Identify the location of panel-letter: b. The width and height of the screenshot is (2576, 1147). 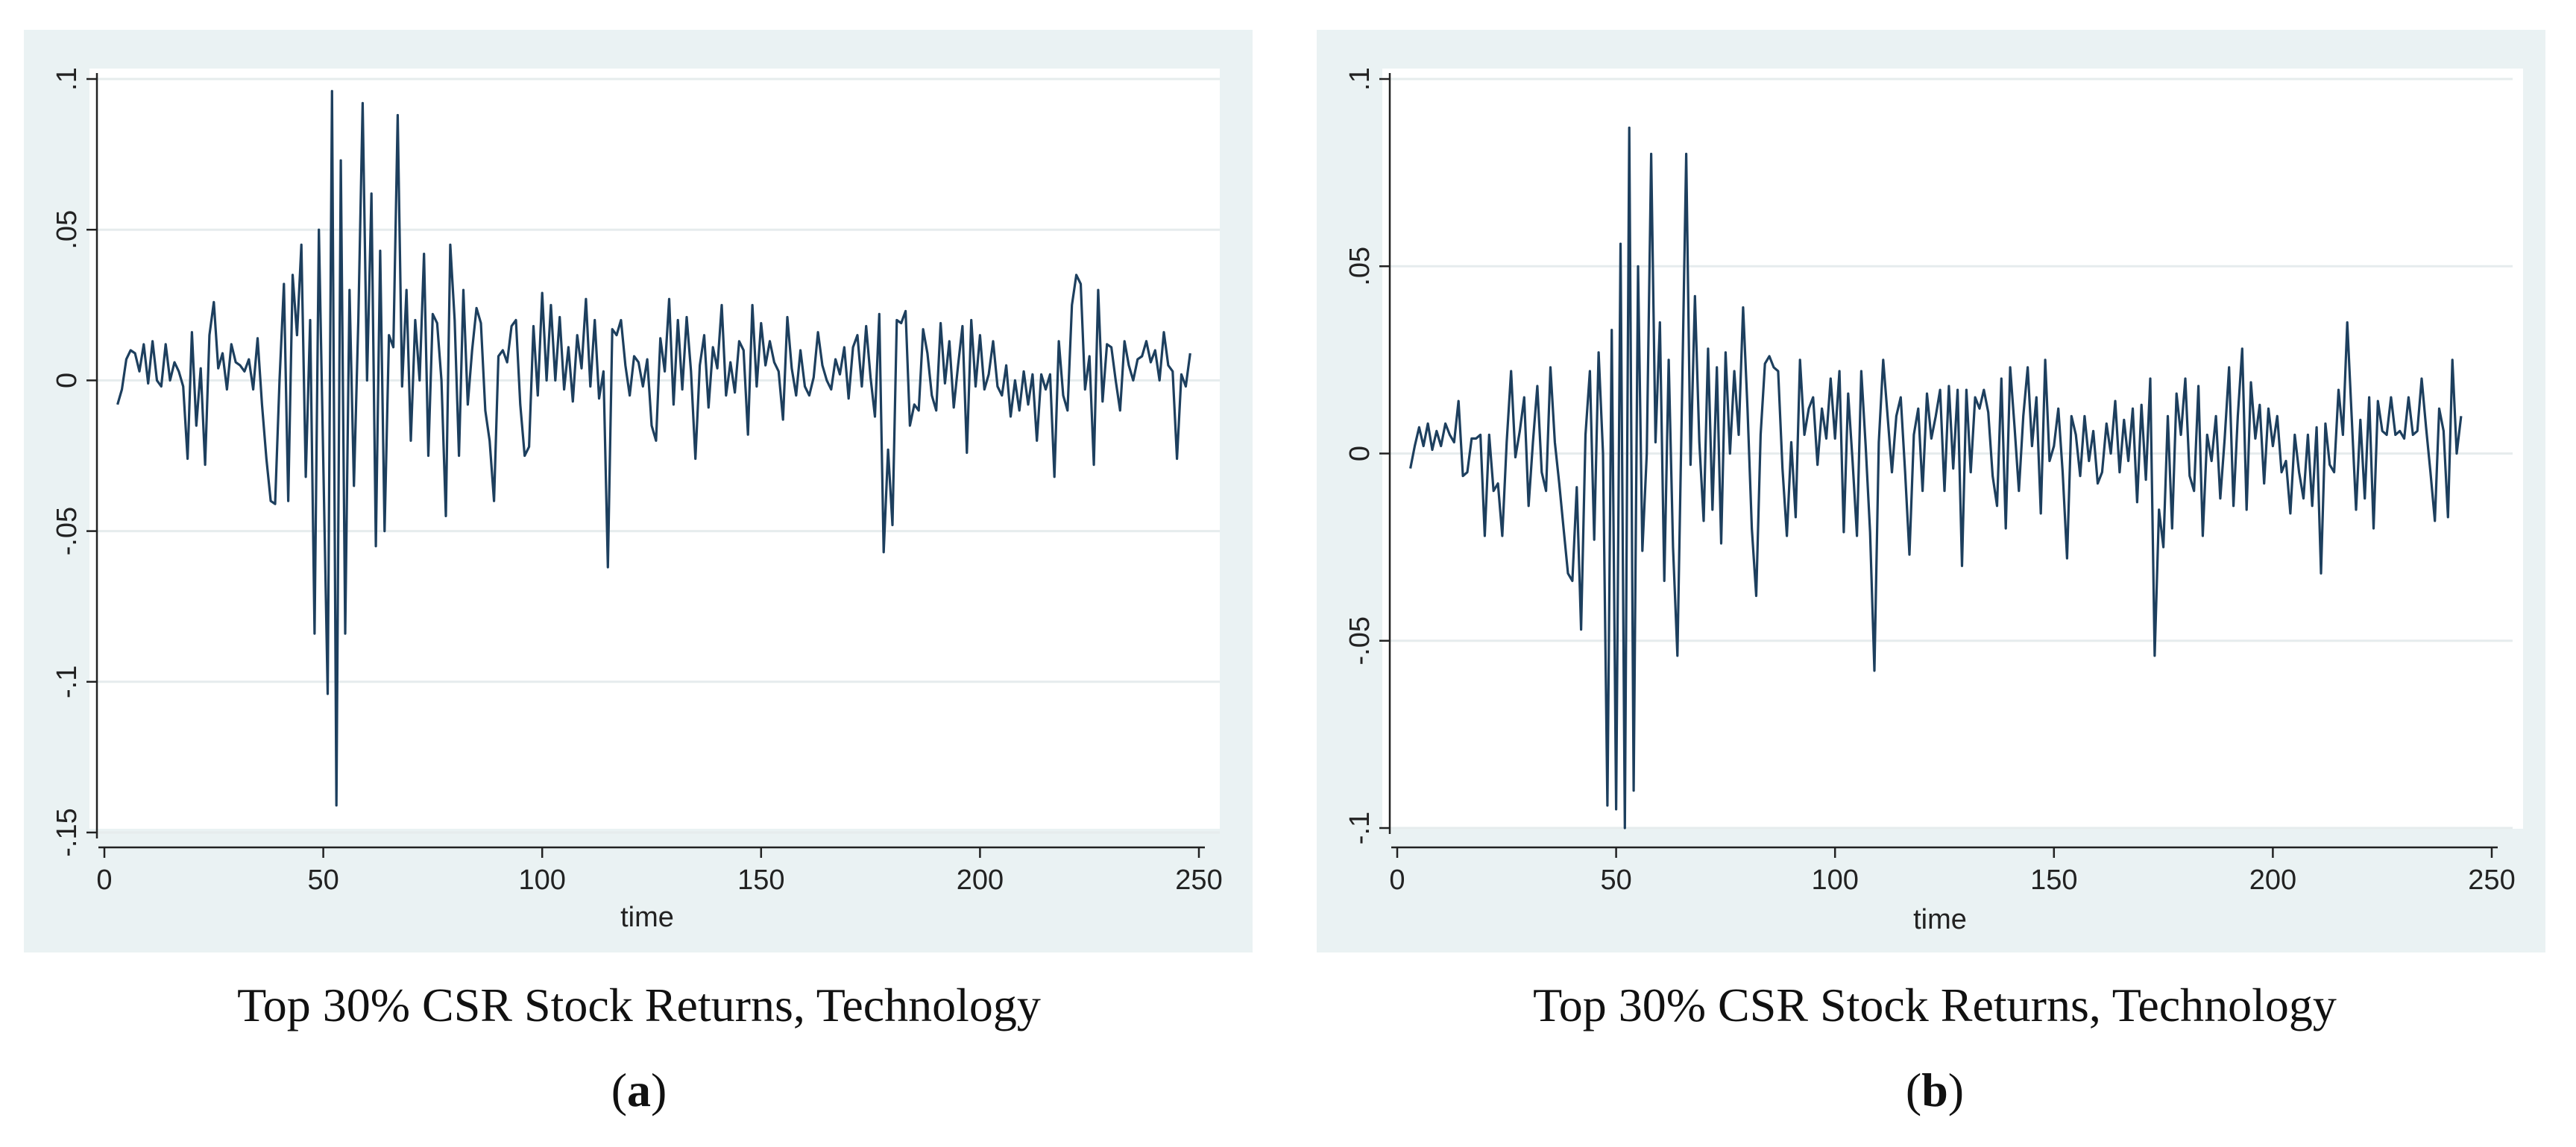
(1934, 1090).